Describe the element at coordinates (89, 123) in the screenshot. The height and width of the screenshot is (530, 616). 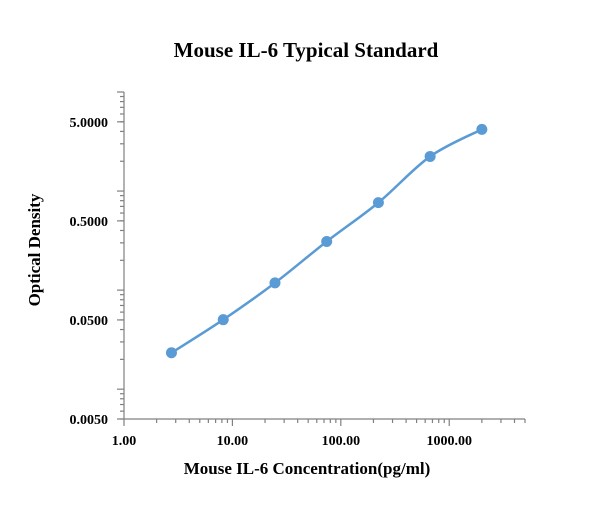
I see `y-tick-label: 5.0000` at that location.